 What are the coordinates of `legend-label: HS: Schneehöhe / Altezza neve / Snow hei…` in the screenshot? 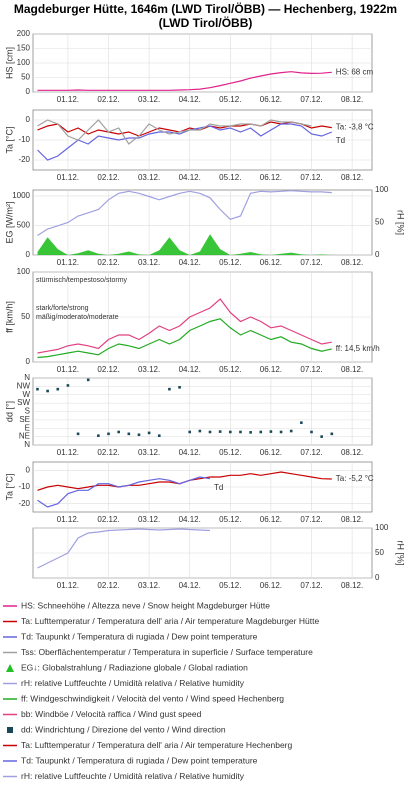 It's located at (145, 605).